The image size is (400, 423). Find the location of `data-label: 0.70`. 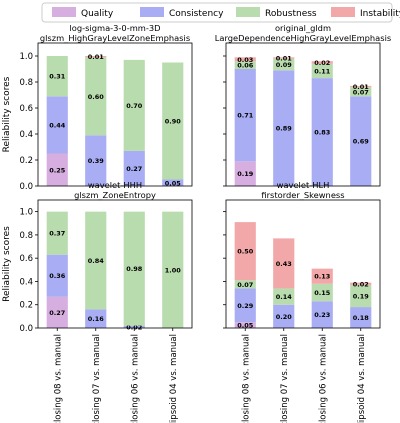

data-label: 0.70 is located at coordinates (134, 106).